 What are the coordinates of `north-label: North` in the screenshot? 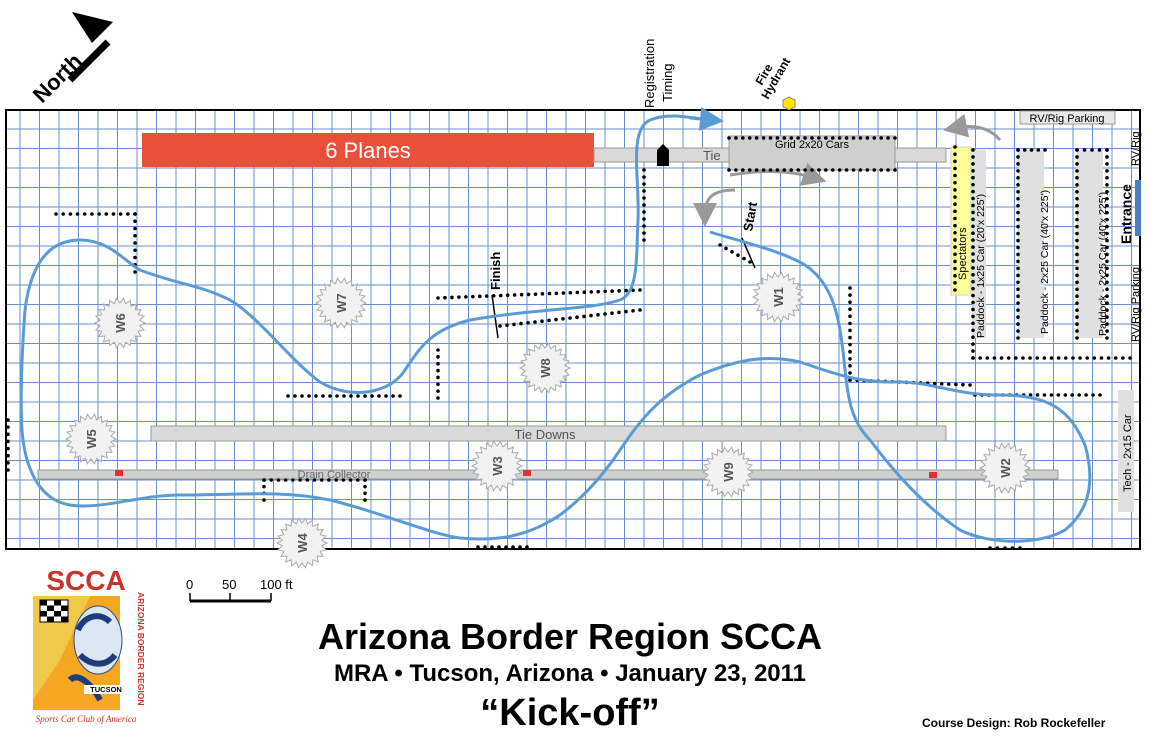 It's located at (57, 77).